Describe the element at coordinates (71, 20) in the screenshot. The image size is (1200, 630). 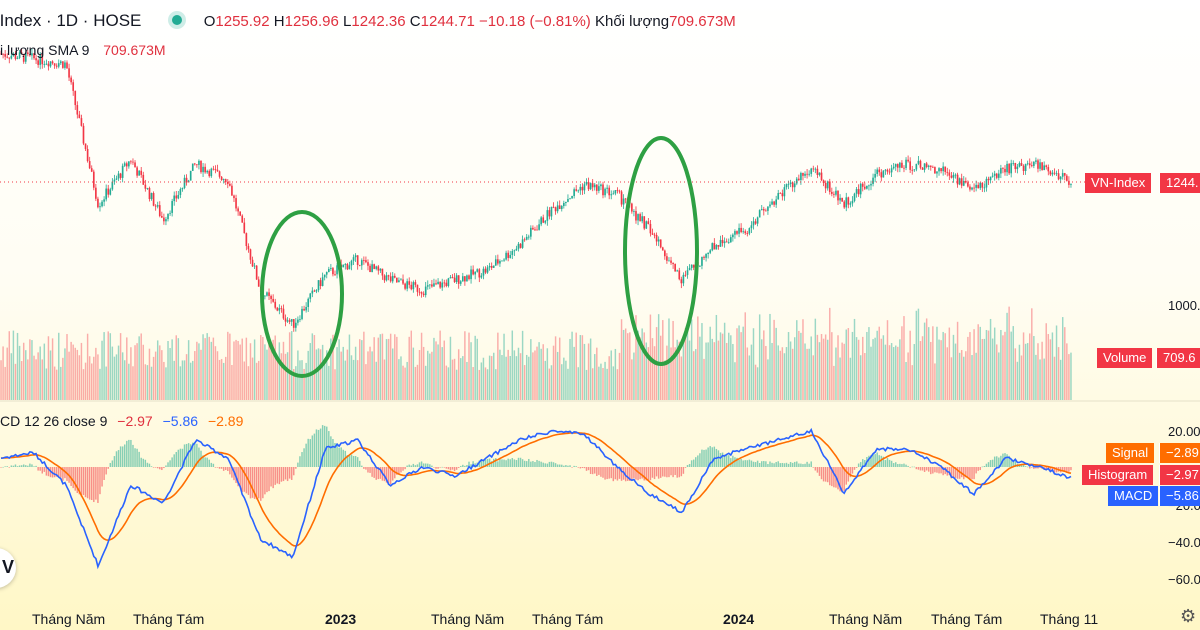
I see `symbol-title: -Index · 1D · HOSE` at that location.